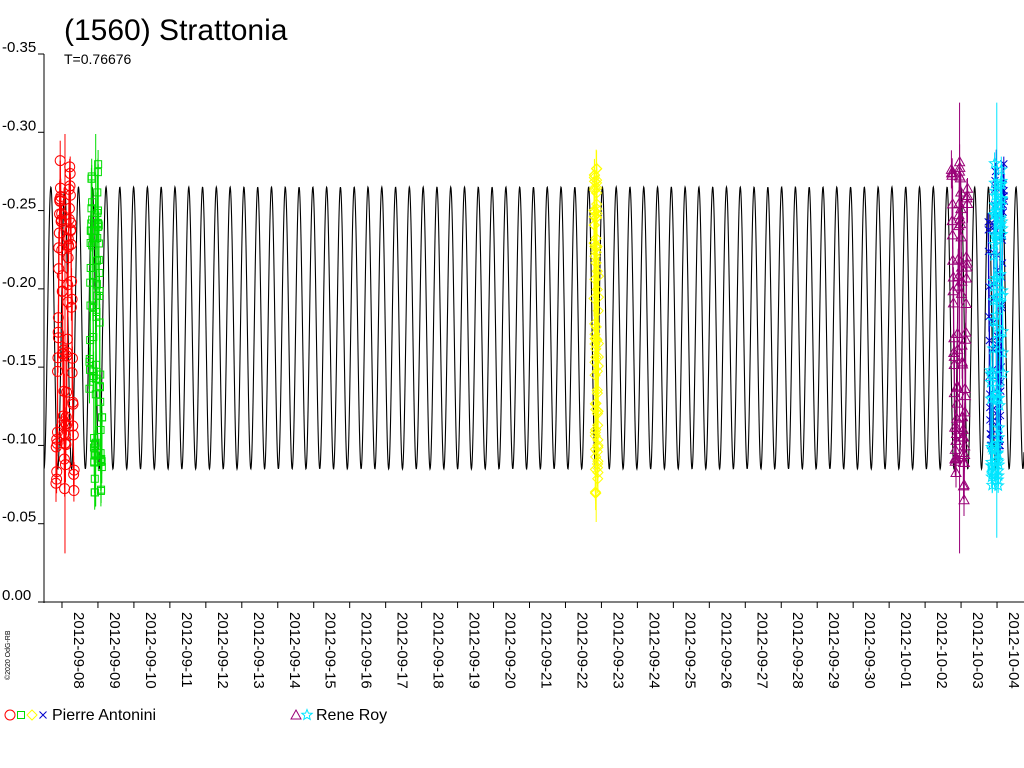 The width and height of the screenshot is (1024, 768). Describe the element at coordinates (797, 650) in the screenshot. I see `x-tick-label: 2012-09-28` at that location.